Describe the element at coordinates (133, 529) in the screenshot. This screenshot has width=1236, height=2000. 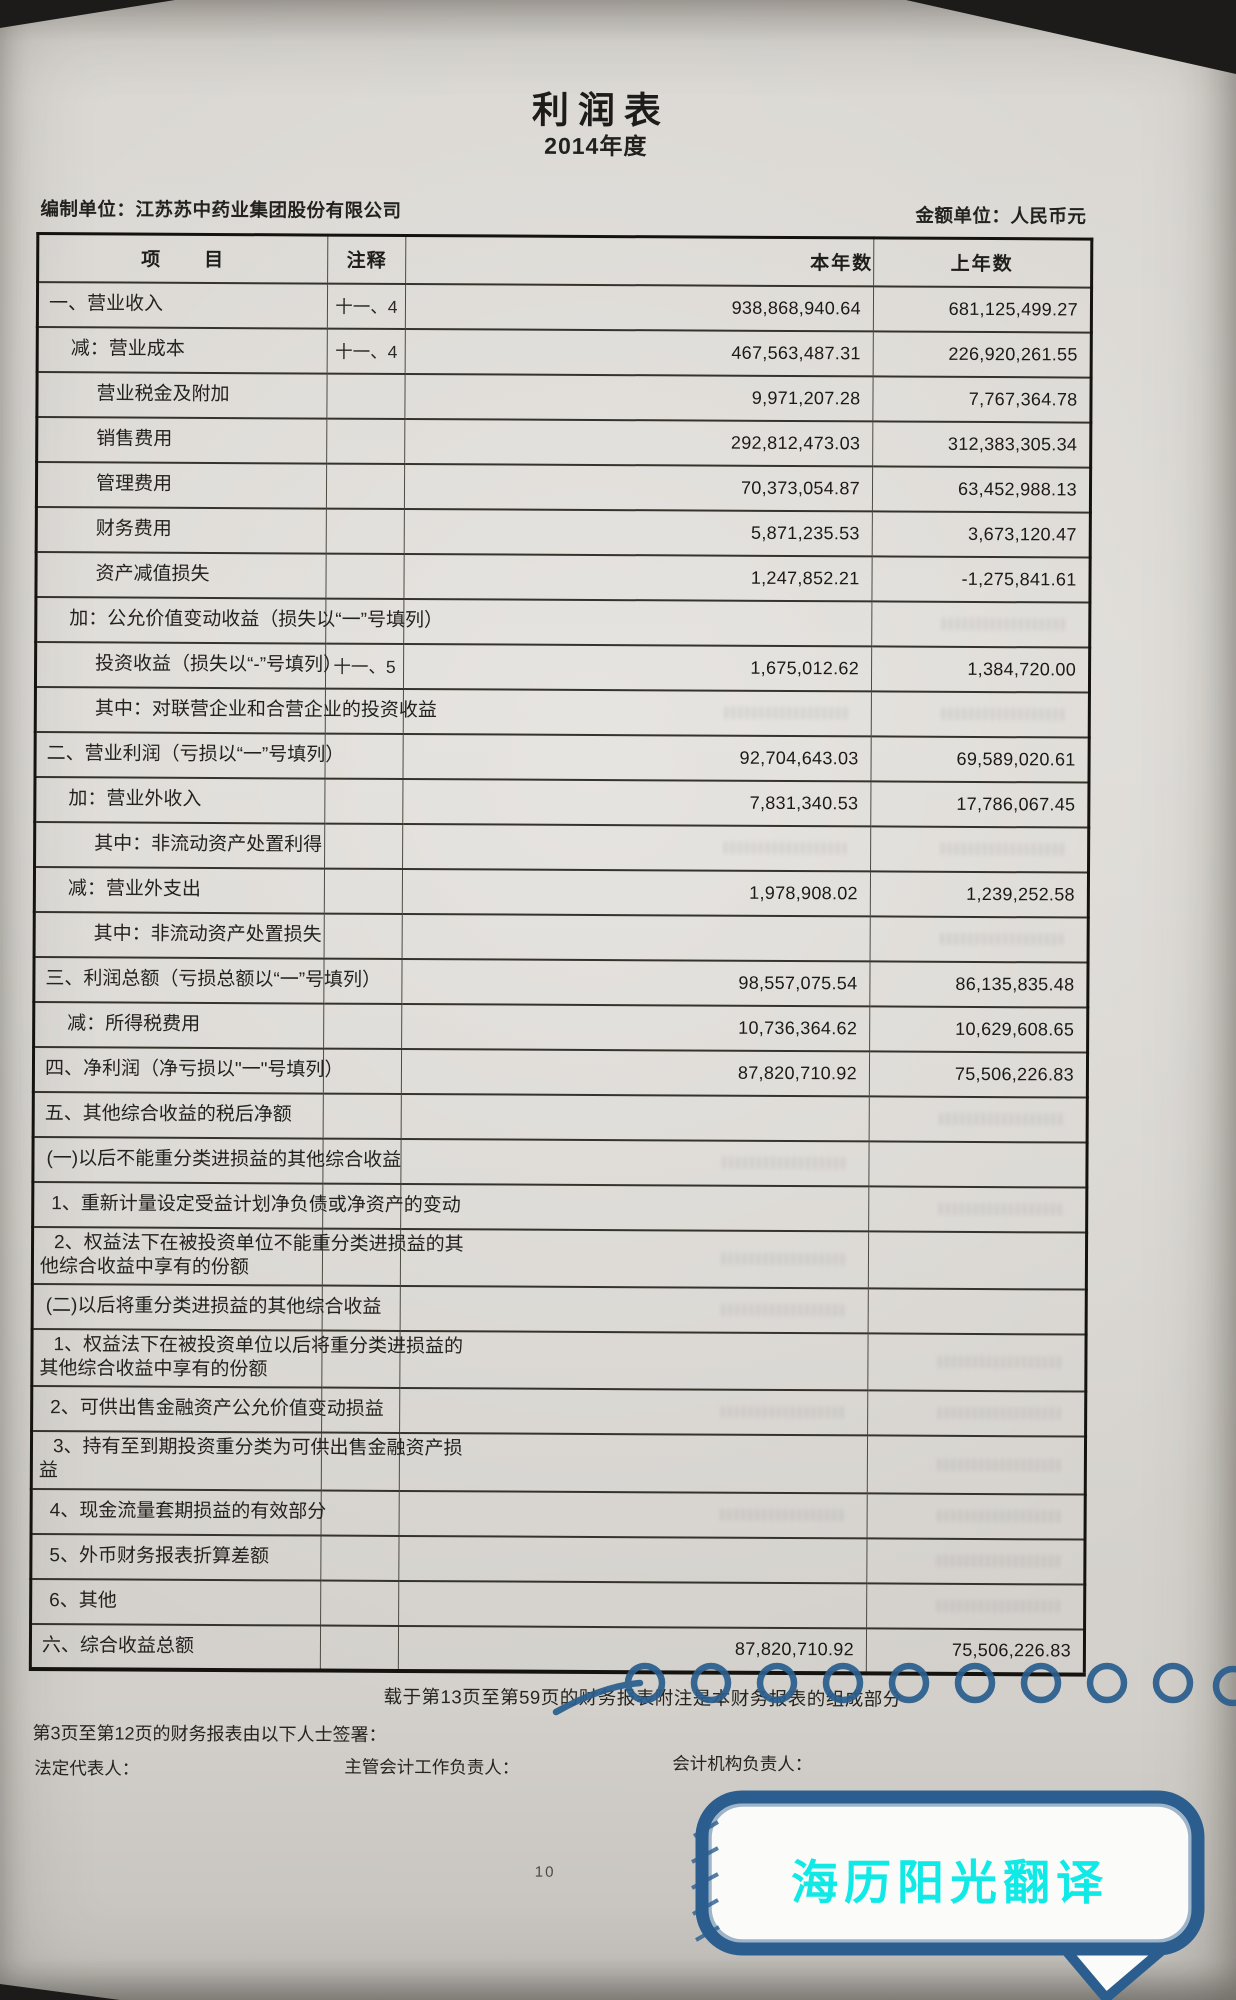
I see `item-label: 财务费用` at that location.